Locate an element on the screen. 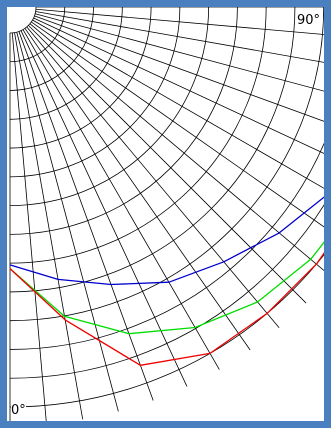 Image resolution: width=331 pixels, height=428 pixels. angle-label-0: 0° is located at coordinates (18, 410).